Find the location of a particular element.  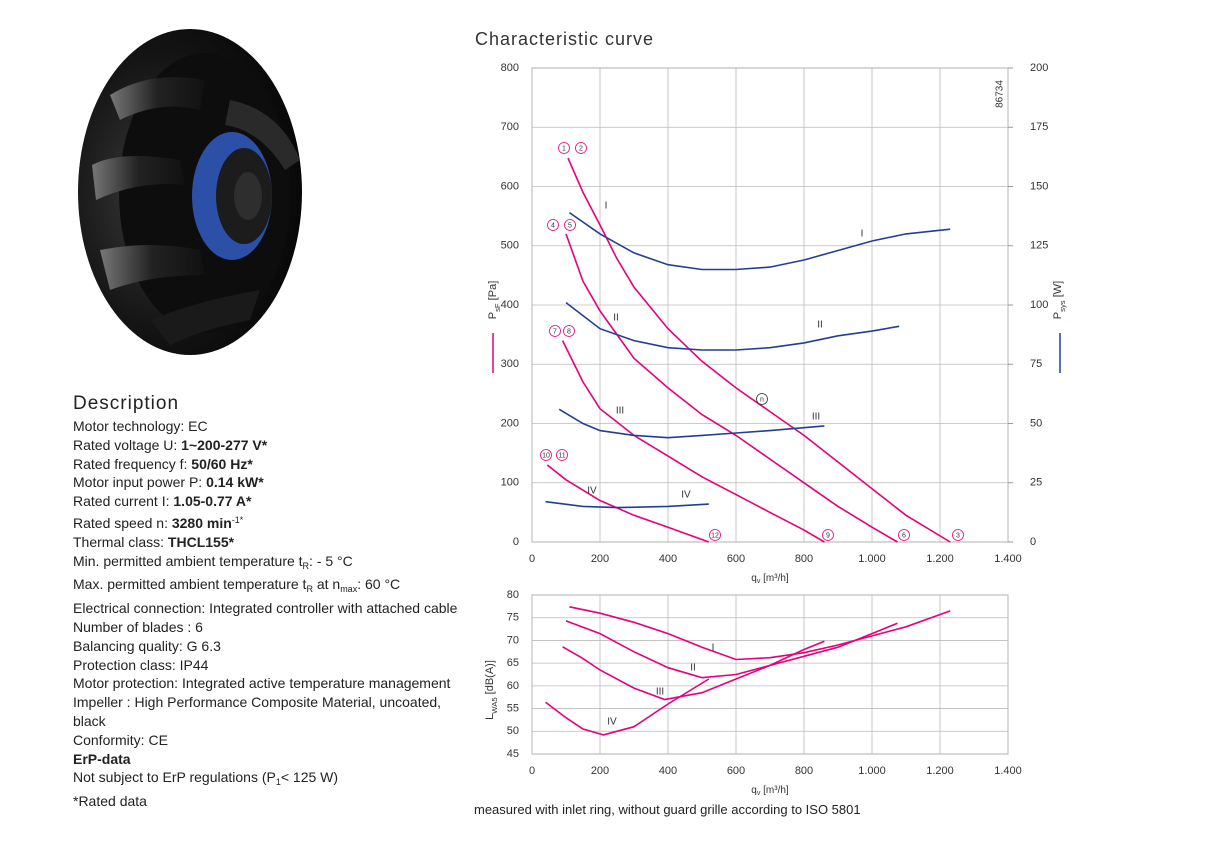

y2-tick-label: 50 is located at coordinates (1036, 423).